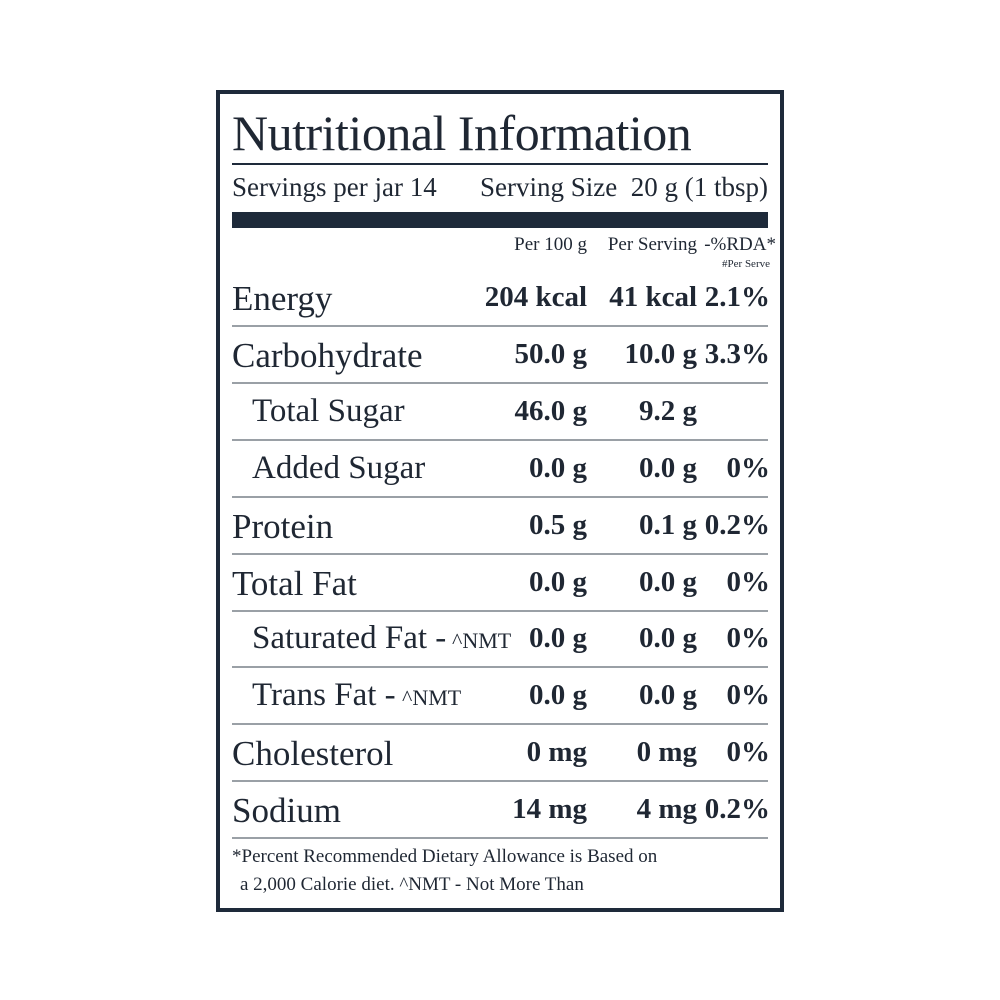  I want to click on per-100g: 0 mg, so click(556, 752).